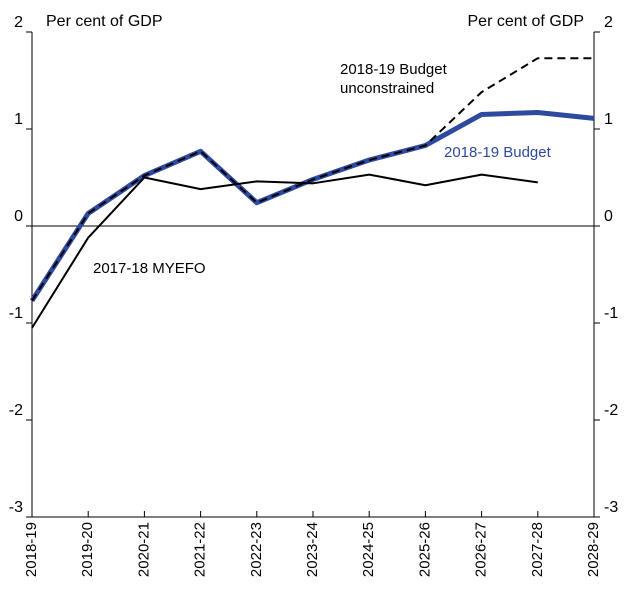  Describe the element at coordinates (16, 507) in the screenshot. I see `y-tick-label: -3` at that location.